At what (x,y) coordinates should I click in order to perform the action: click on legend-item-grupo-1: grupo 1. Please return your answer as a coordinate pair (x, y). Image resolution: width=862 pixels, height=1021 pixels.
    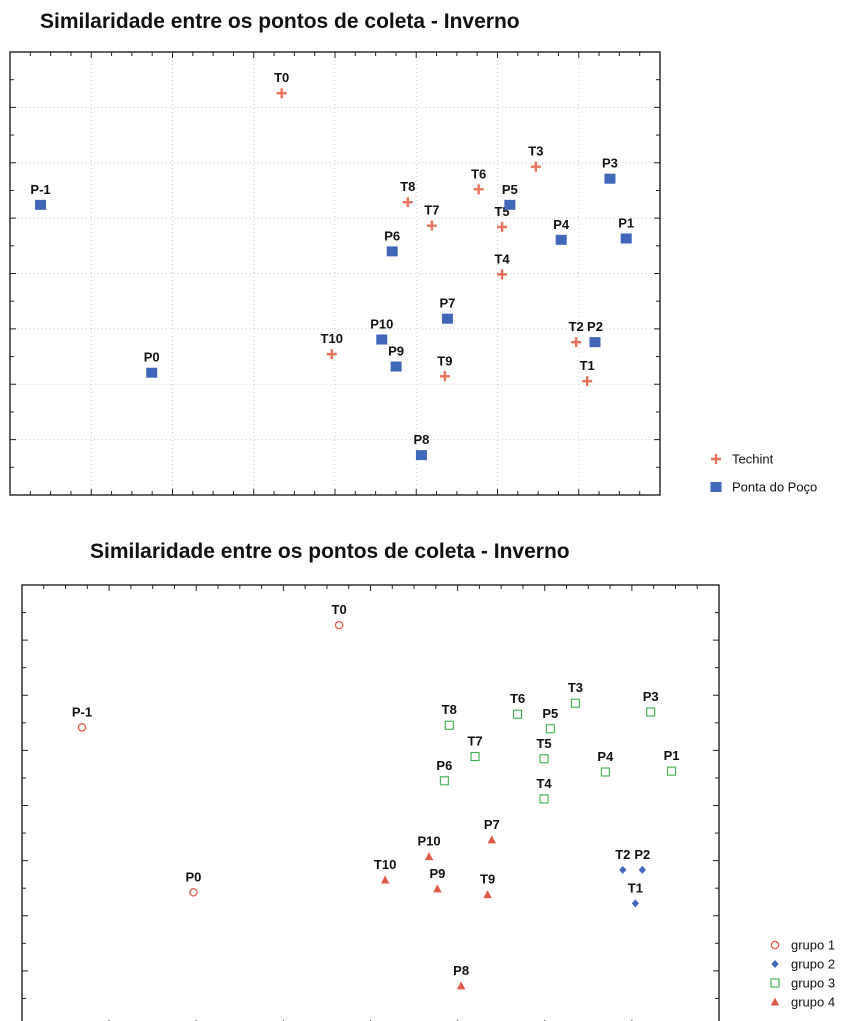
    Looking at the image, I should click on (813, 945).